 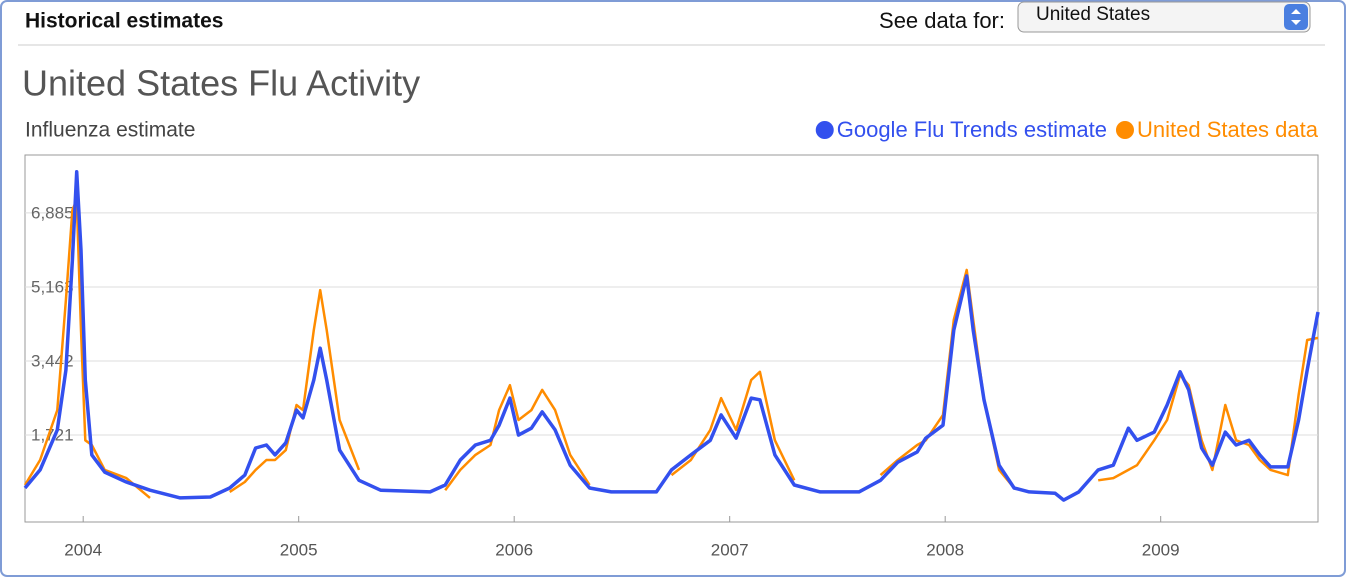 I want to click on select-arrows, so click(x=1296, y=17).